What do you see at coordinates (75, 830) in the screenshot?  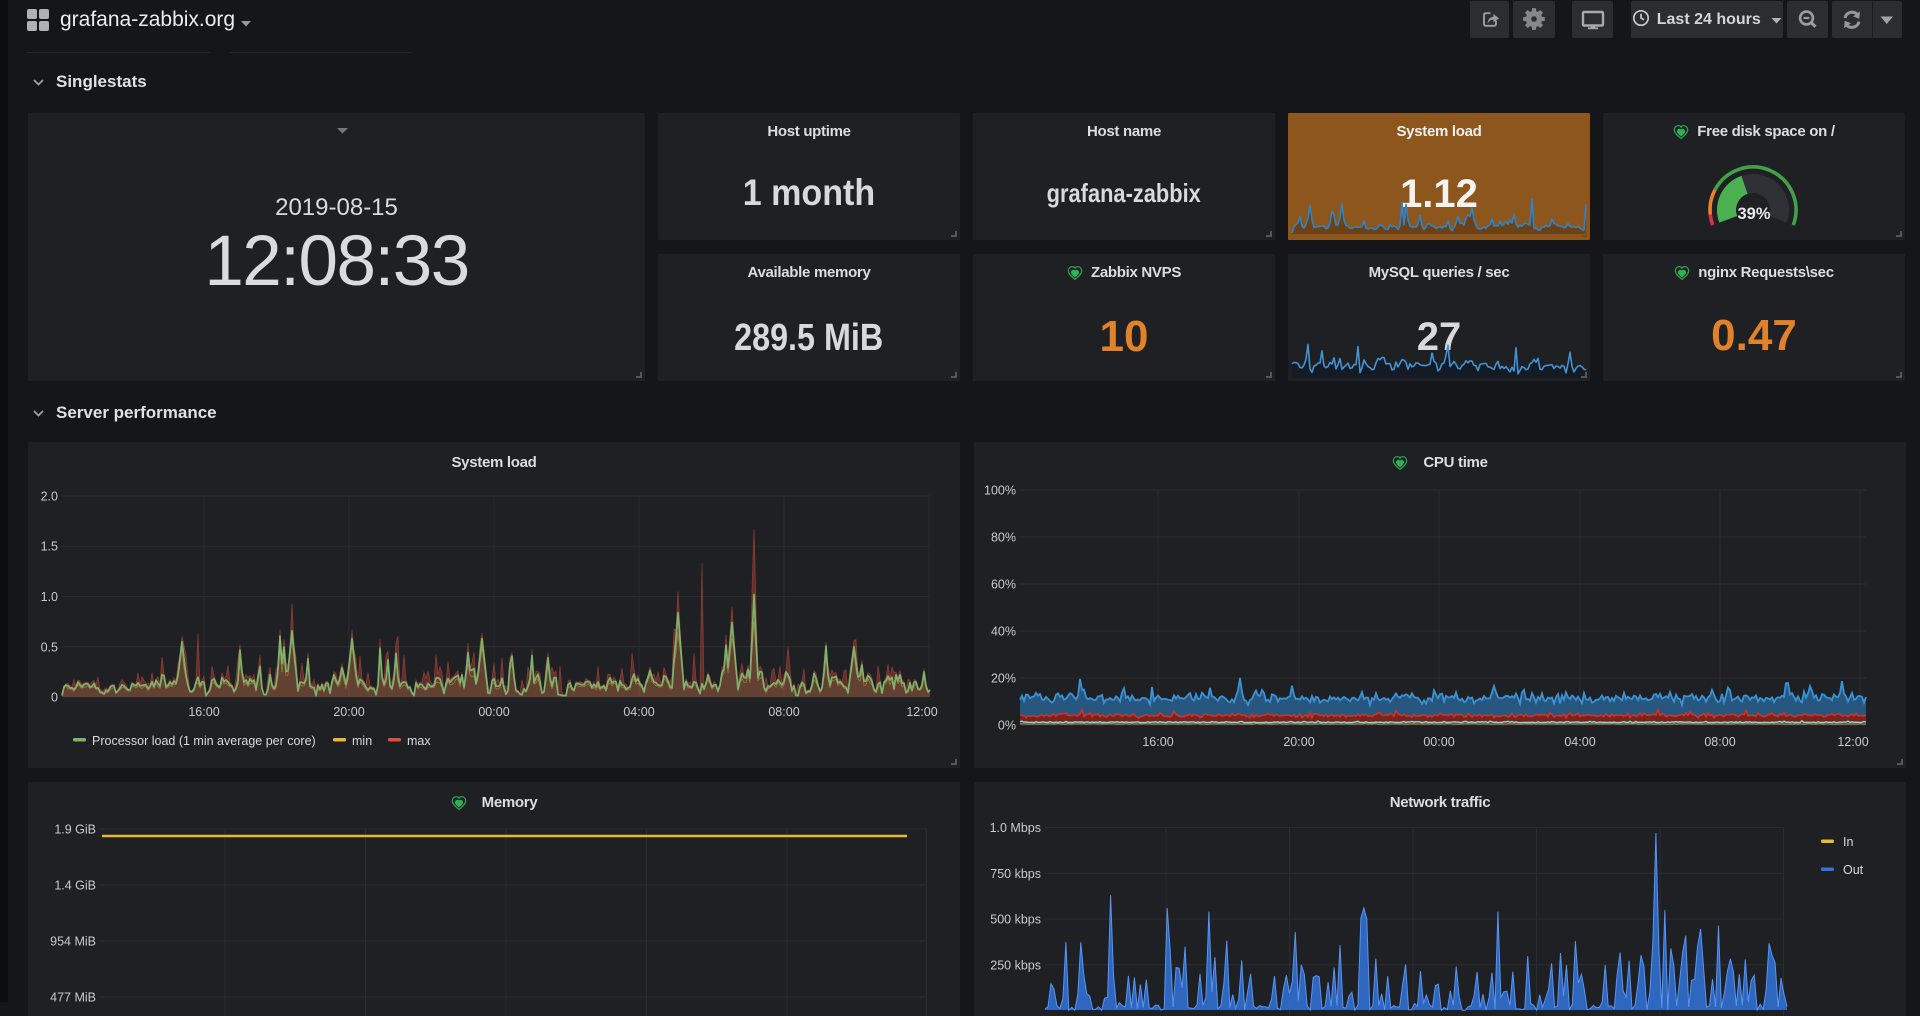 I see `svg-text: 1.9 GiB` at bounding box center [75, 830].